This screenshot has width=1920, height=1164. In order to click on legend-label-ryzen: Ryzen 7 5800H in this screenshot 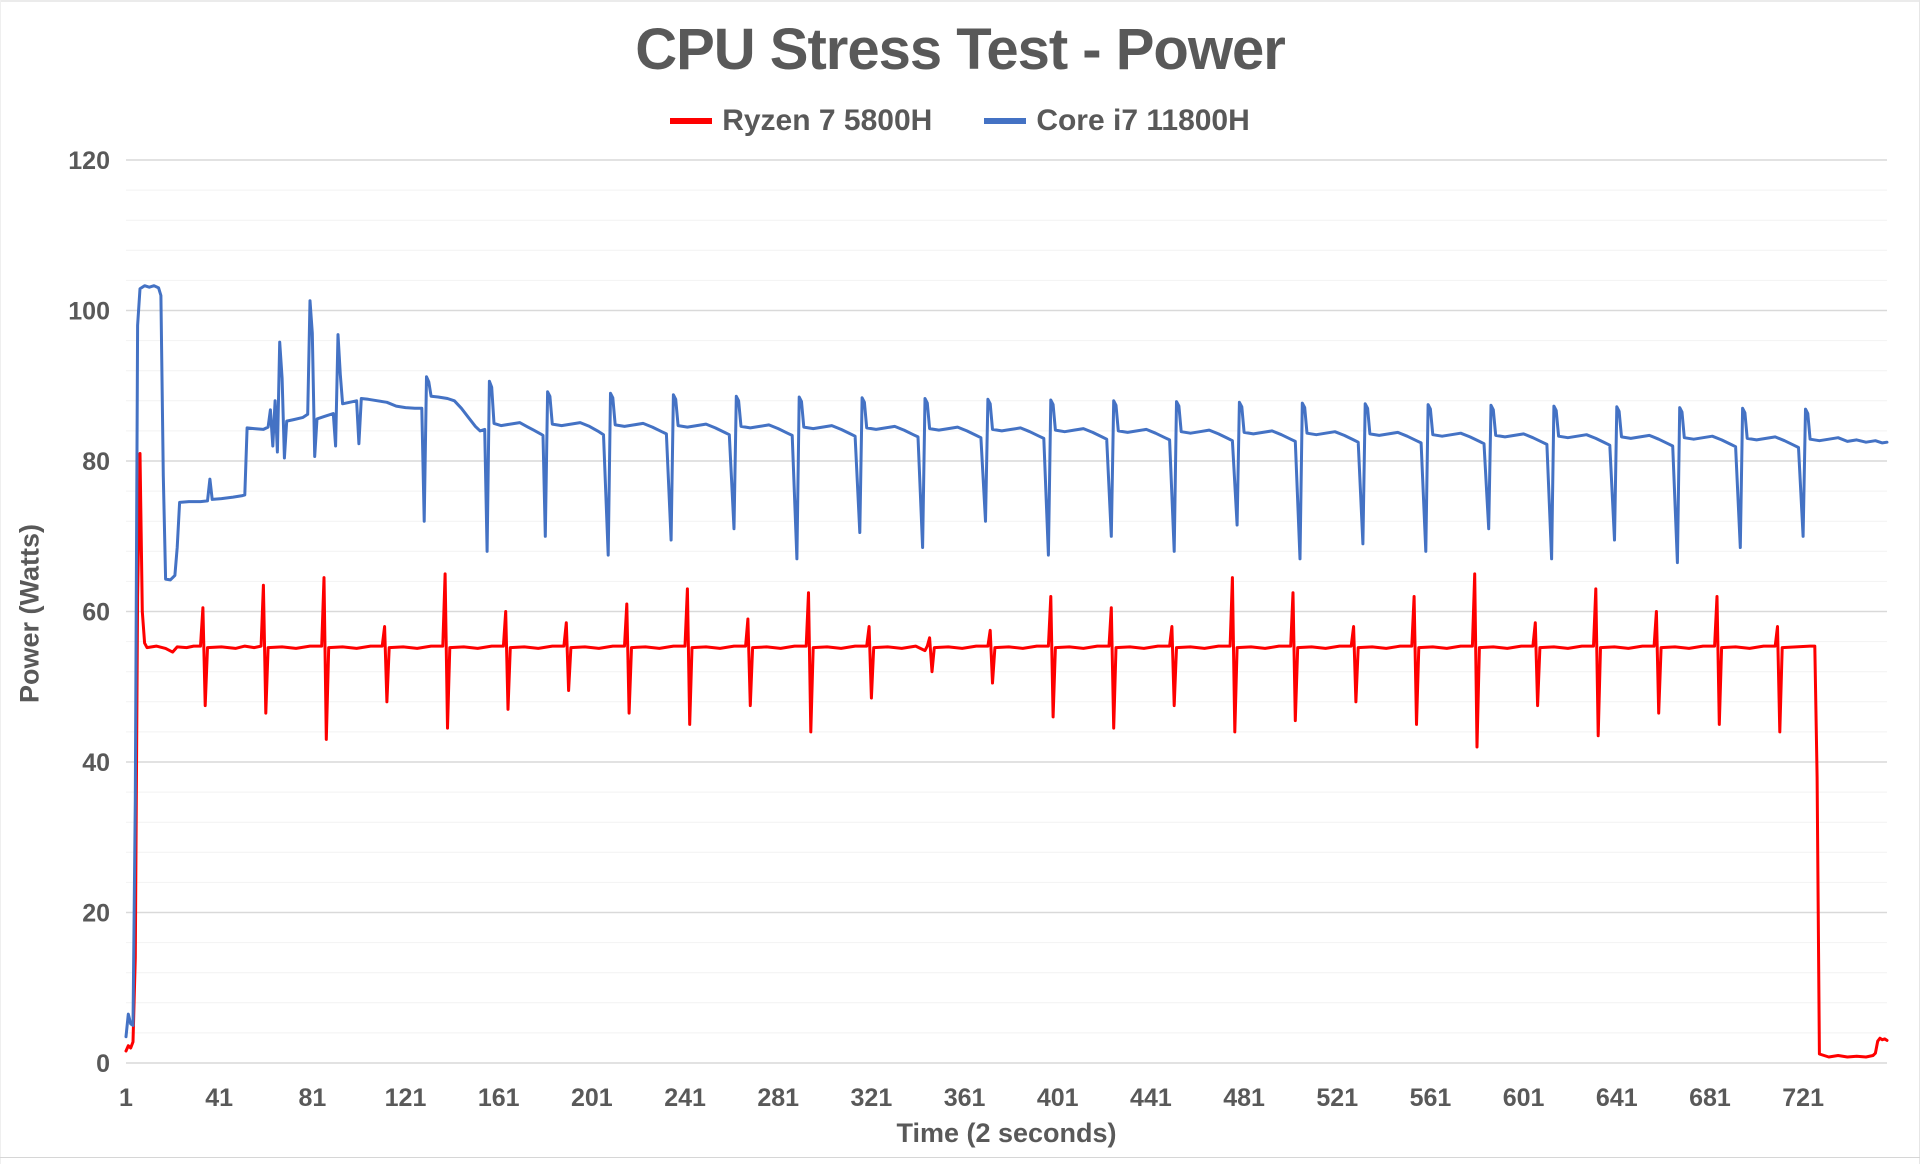, I will do `click(827, 120)`.